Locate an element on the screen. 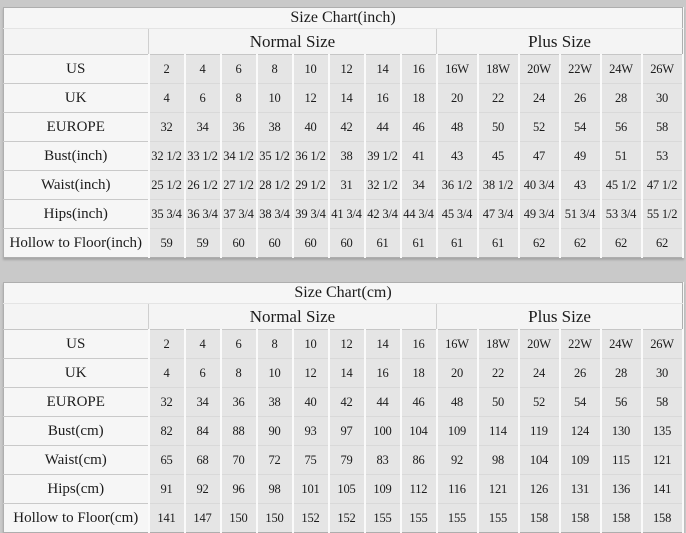 This screenshot has height=533, width=686. size-value-cell: 39 1/2 is located at coordinates (382, 156).